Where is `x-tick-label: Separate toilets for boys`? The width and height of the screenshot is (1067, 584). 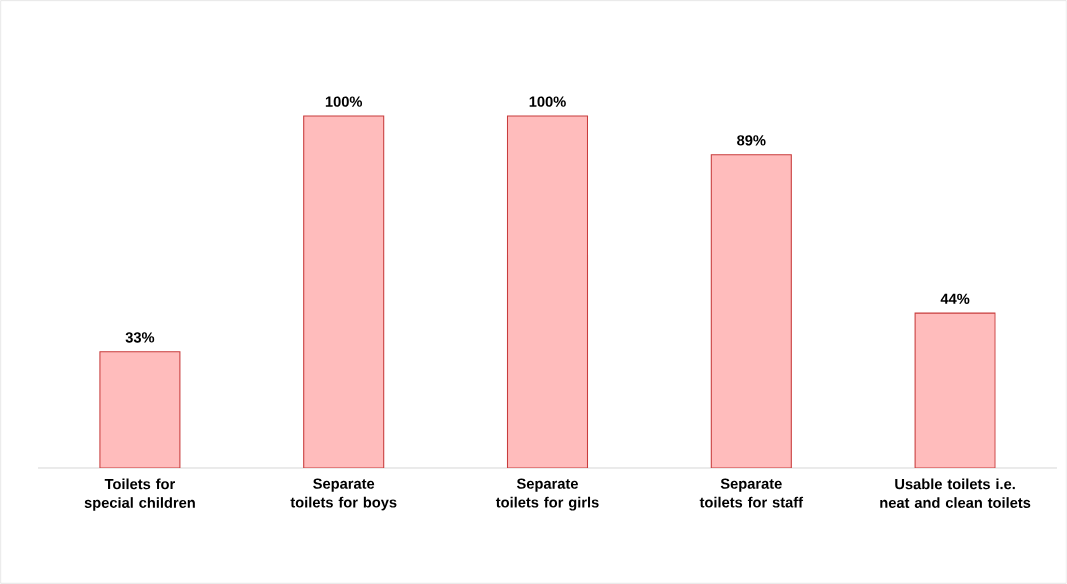 x-tick-label: Separate toilets for boys is located at coordinates (343, 494).